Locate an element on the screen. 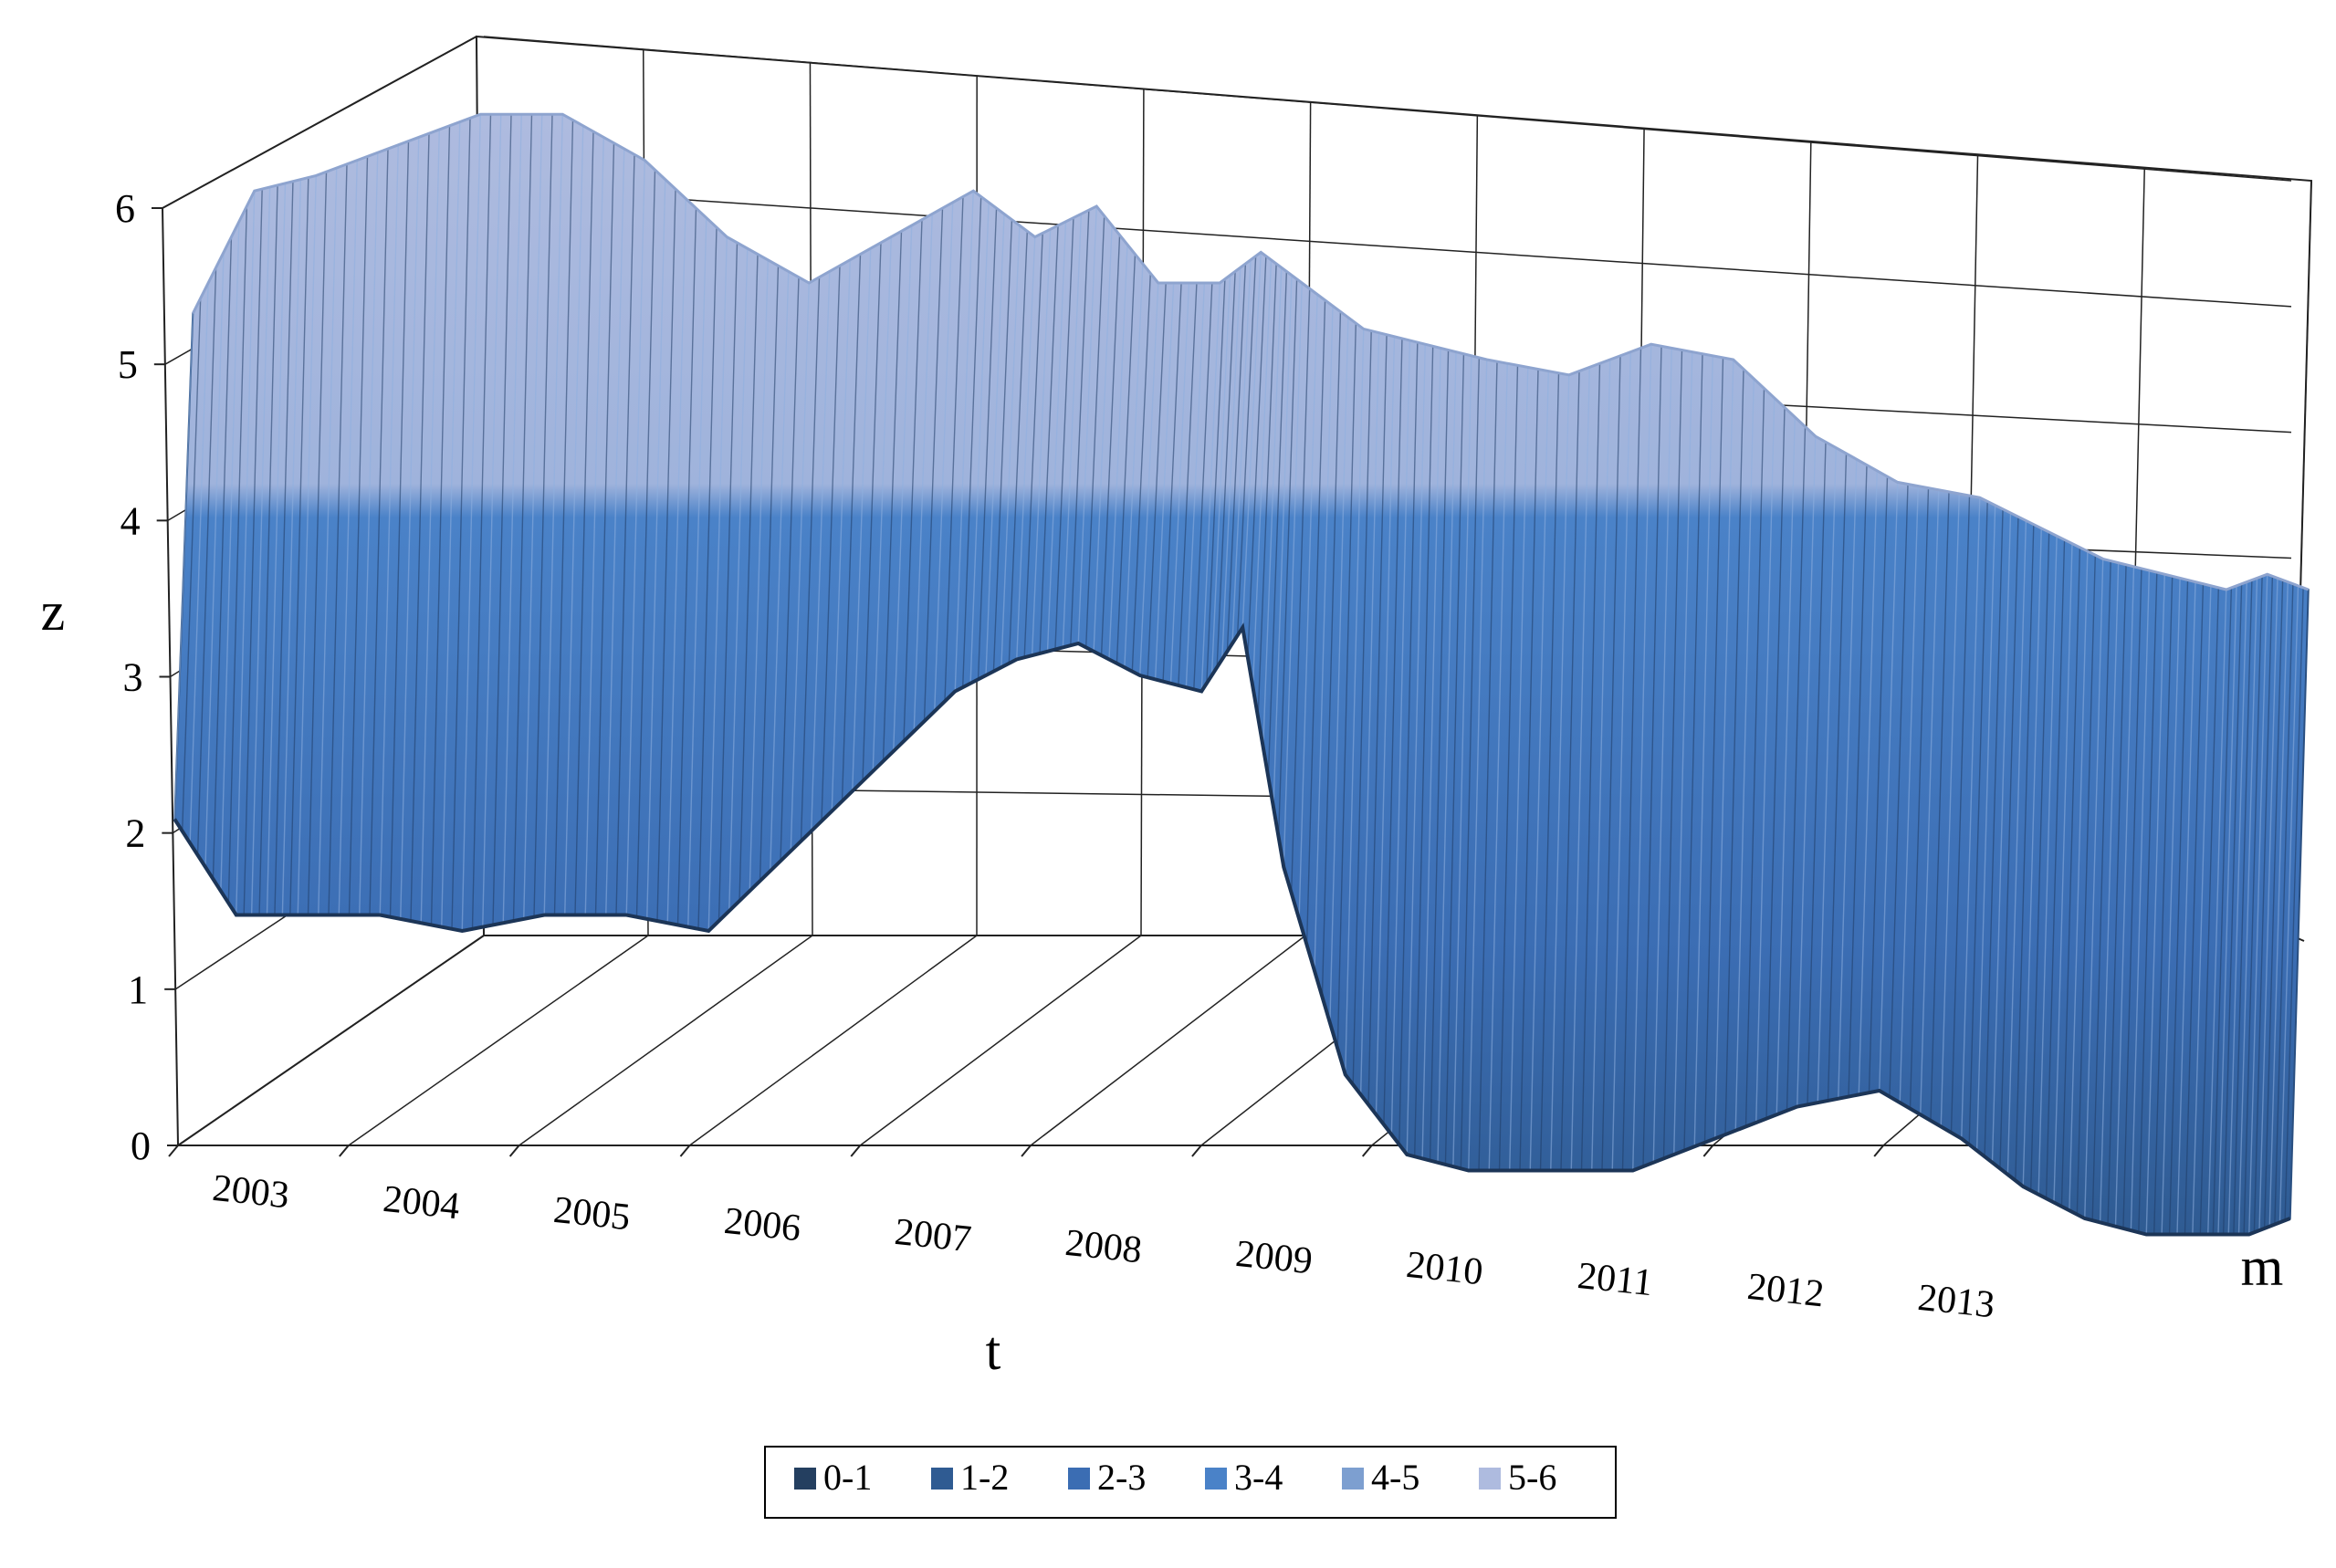 The height and width of the screenshot is (1568, 2336). t-axis-title: t is located at coordinates (994, 1351).